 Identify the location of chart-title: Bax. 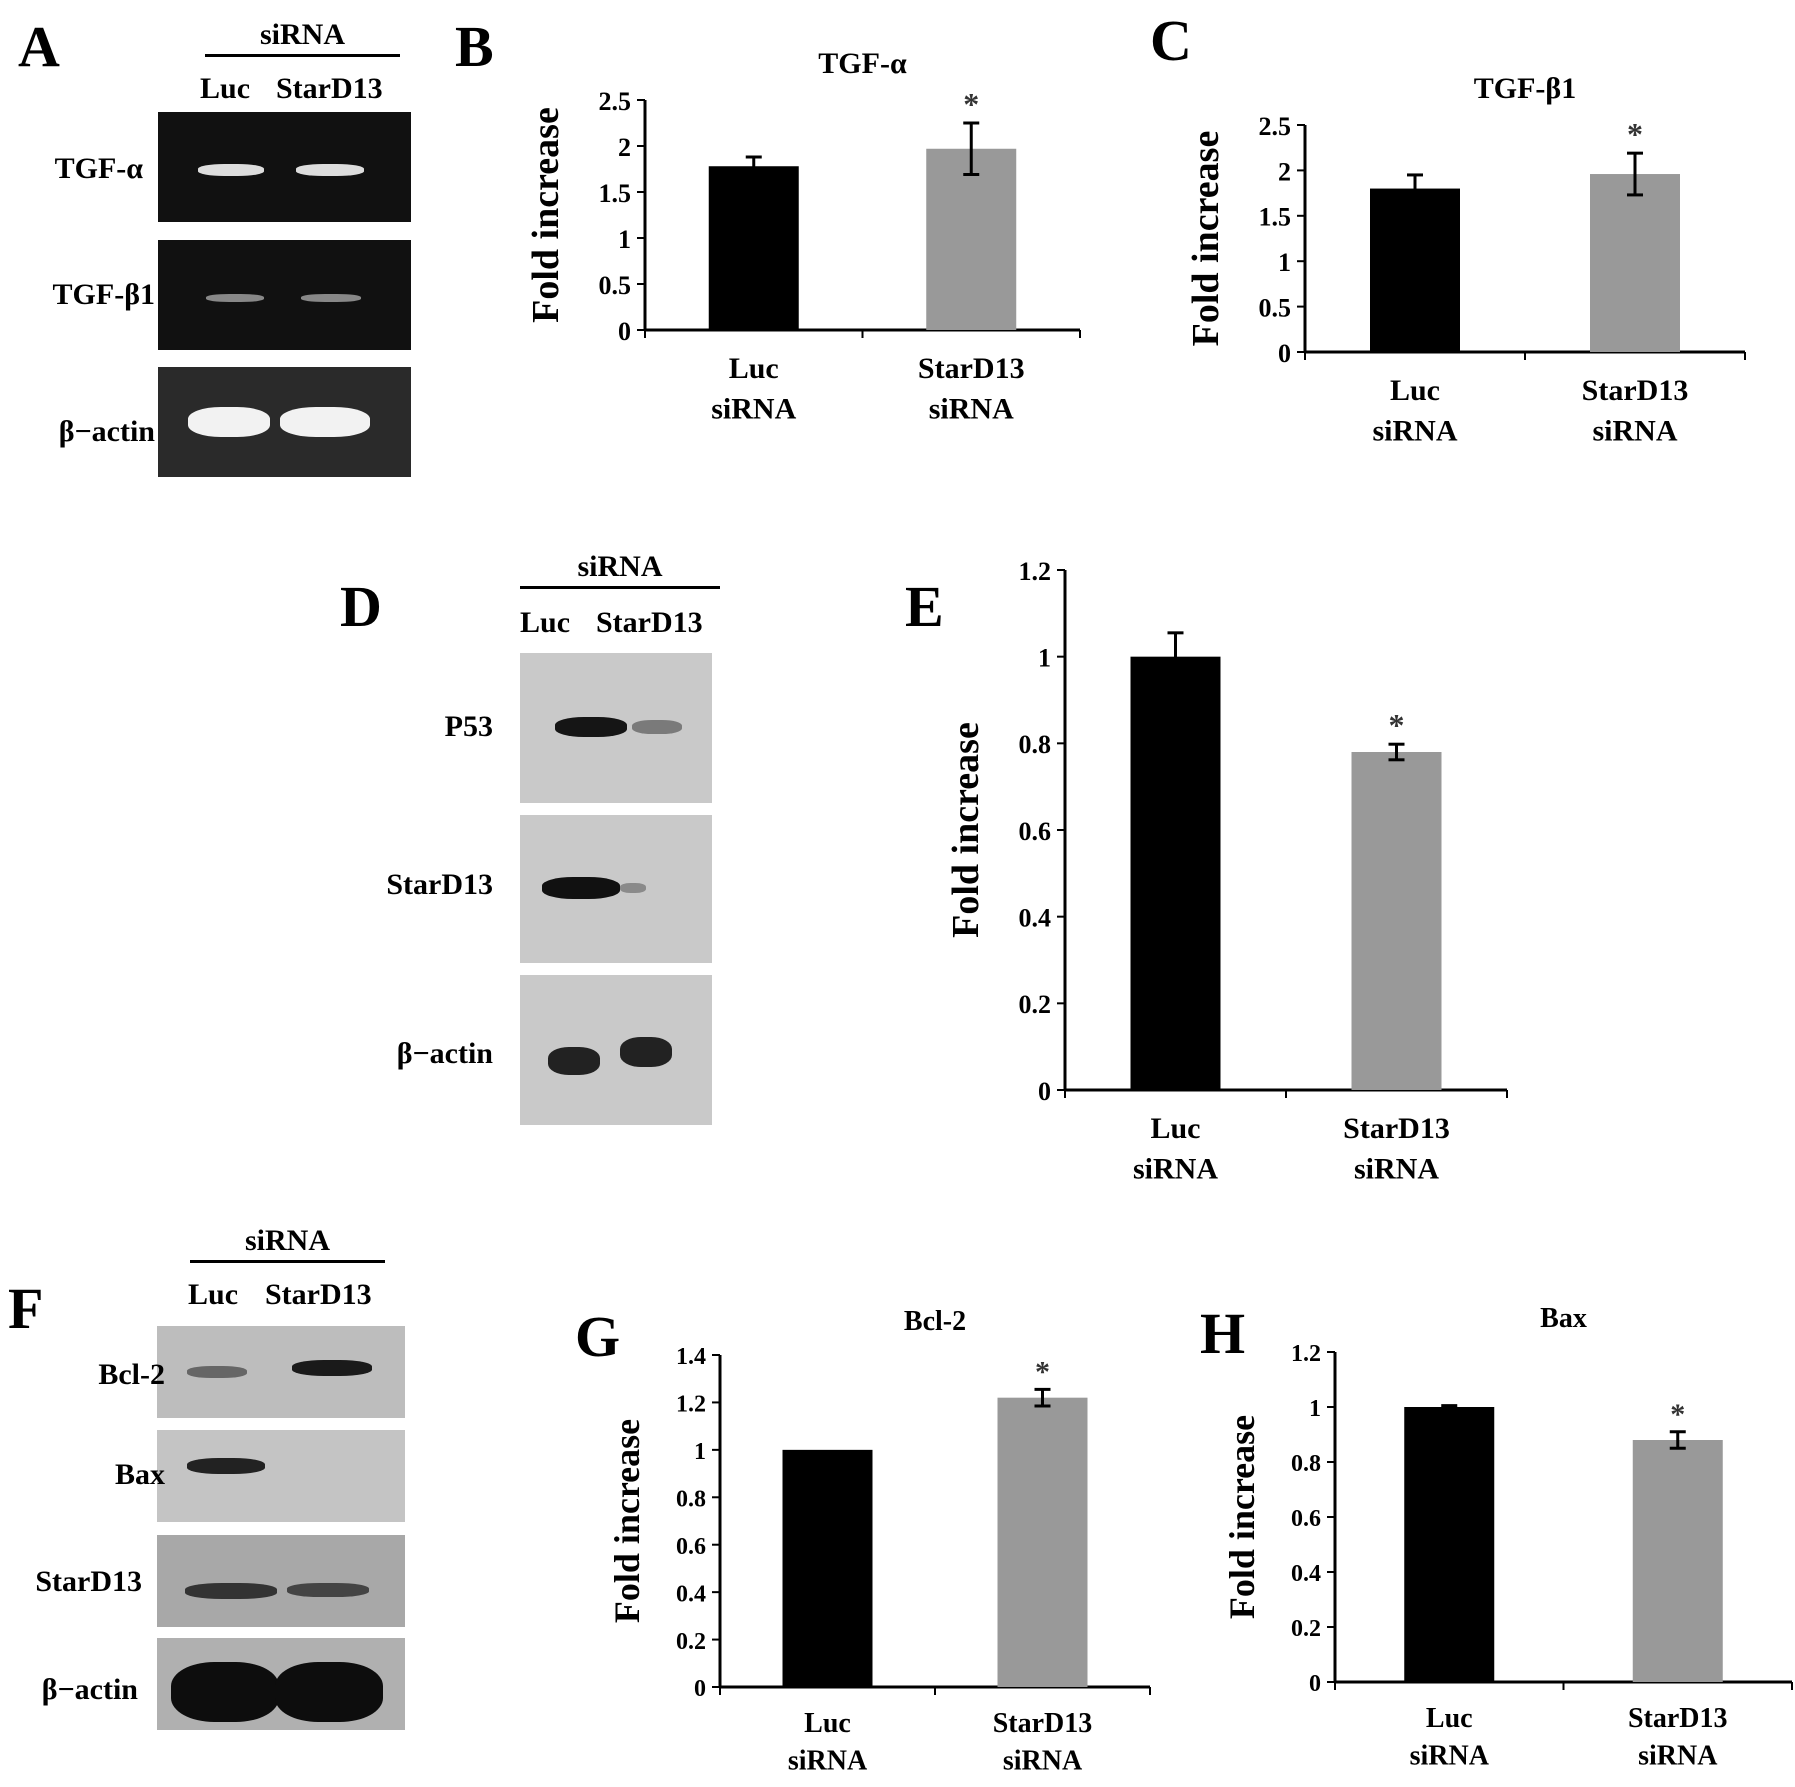
(1563, 1318).